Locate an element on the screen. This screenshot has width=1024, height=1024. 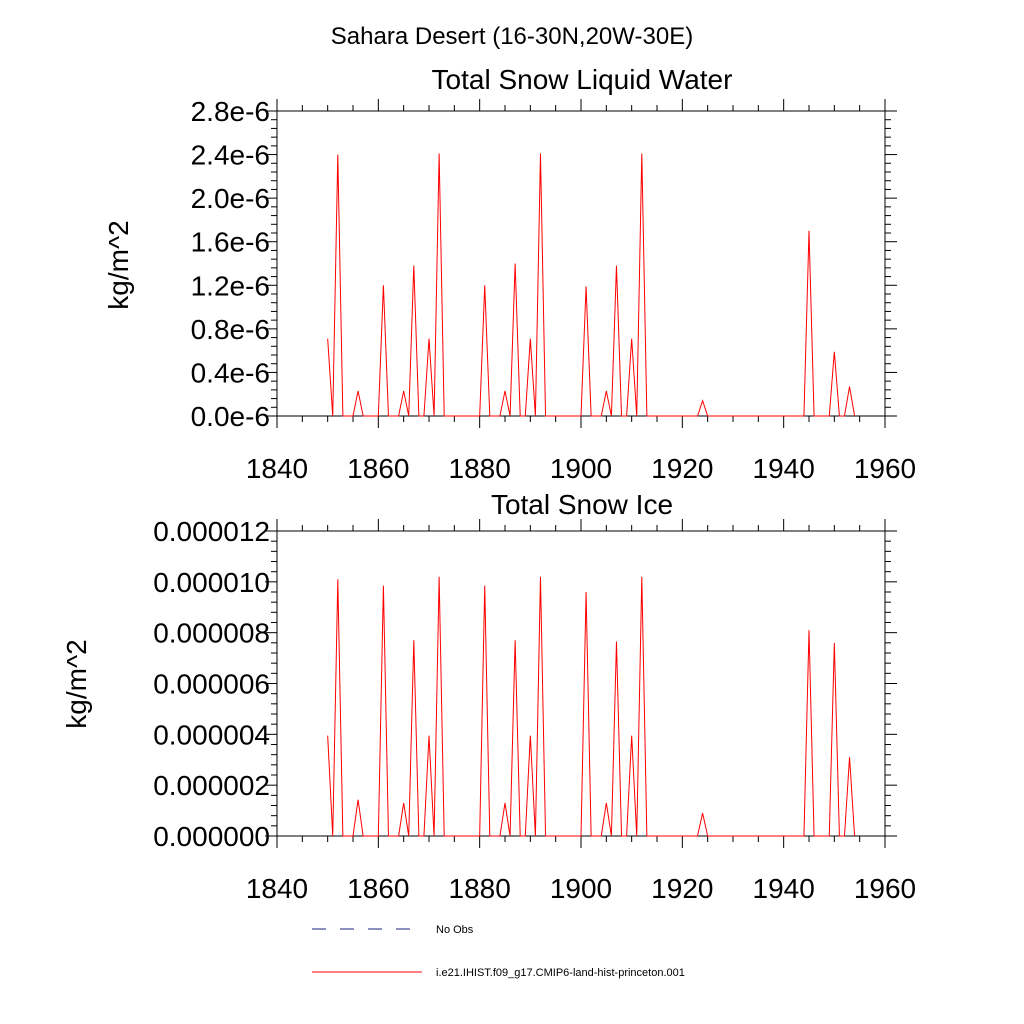
panel-title: Total Snow Ice is located at coordinates (582, 504).